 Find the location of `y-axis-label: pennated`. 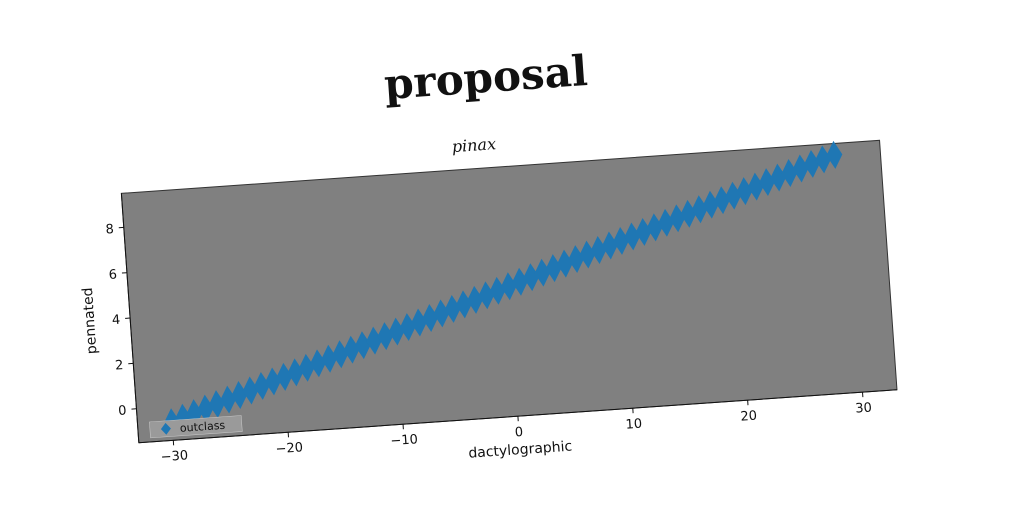

y-axis-label: pennated is located at coordinates (90, 321).